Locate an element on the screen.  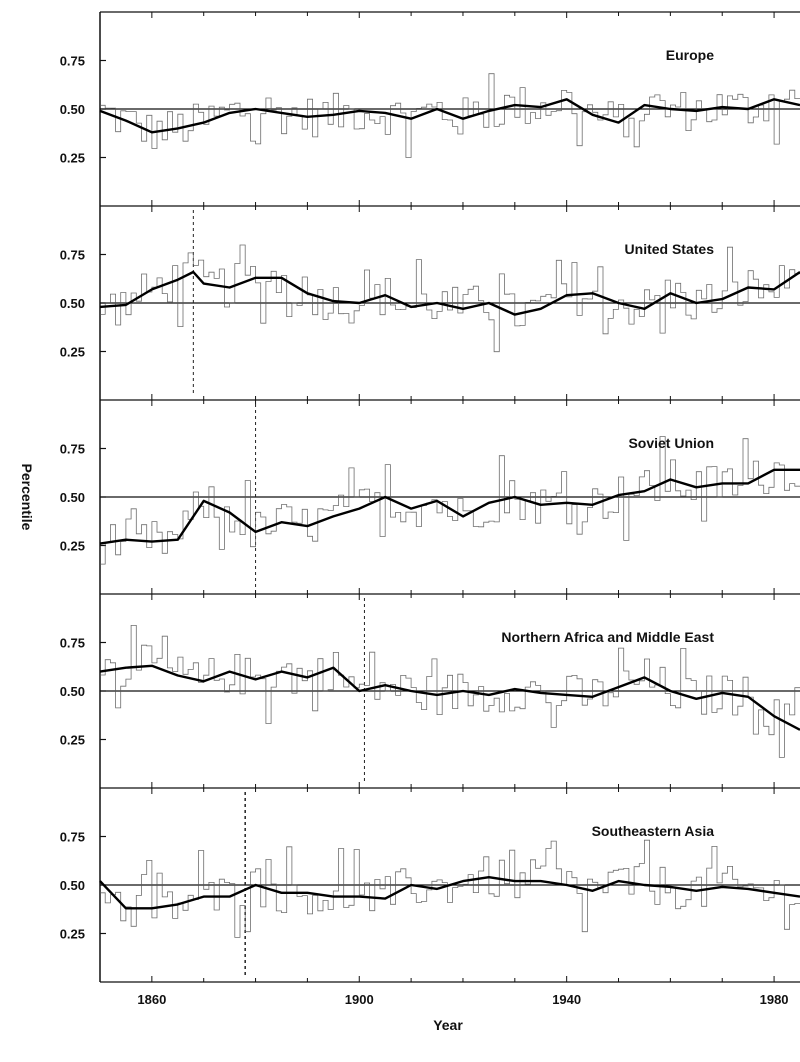
panel-3-title: Soviet Union is located at coordinates (671, 443).